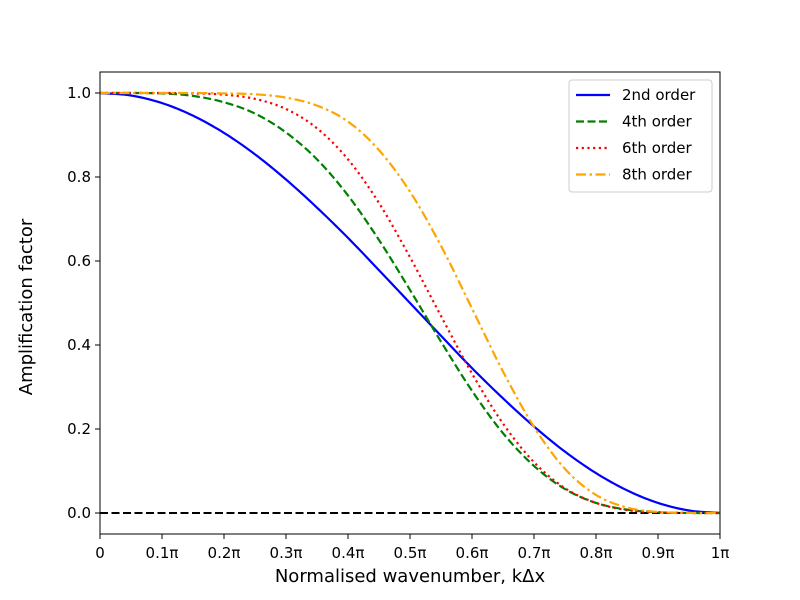 The image size is (800, 600). What do you see at coordinates (659, 95) in the screenshot?
I see `legend-label-1: 2nd order` at bounding box center [659, 95].